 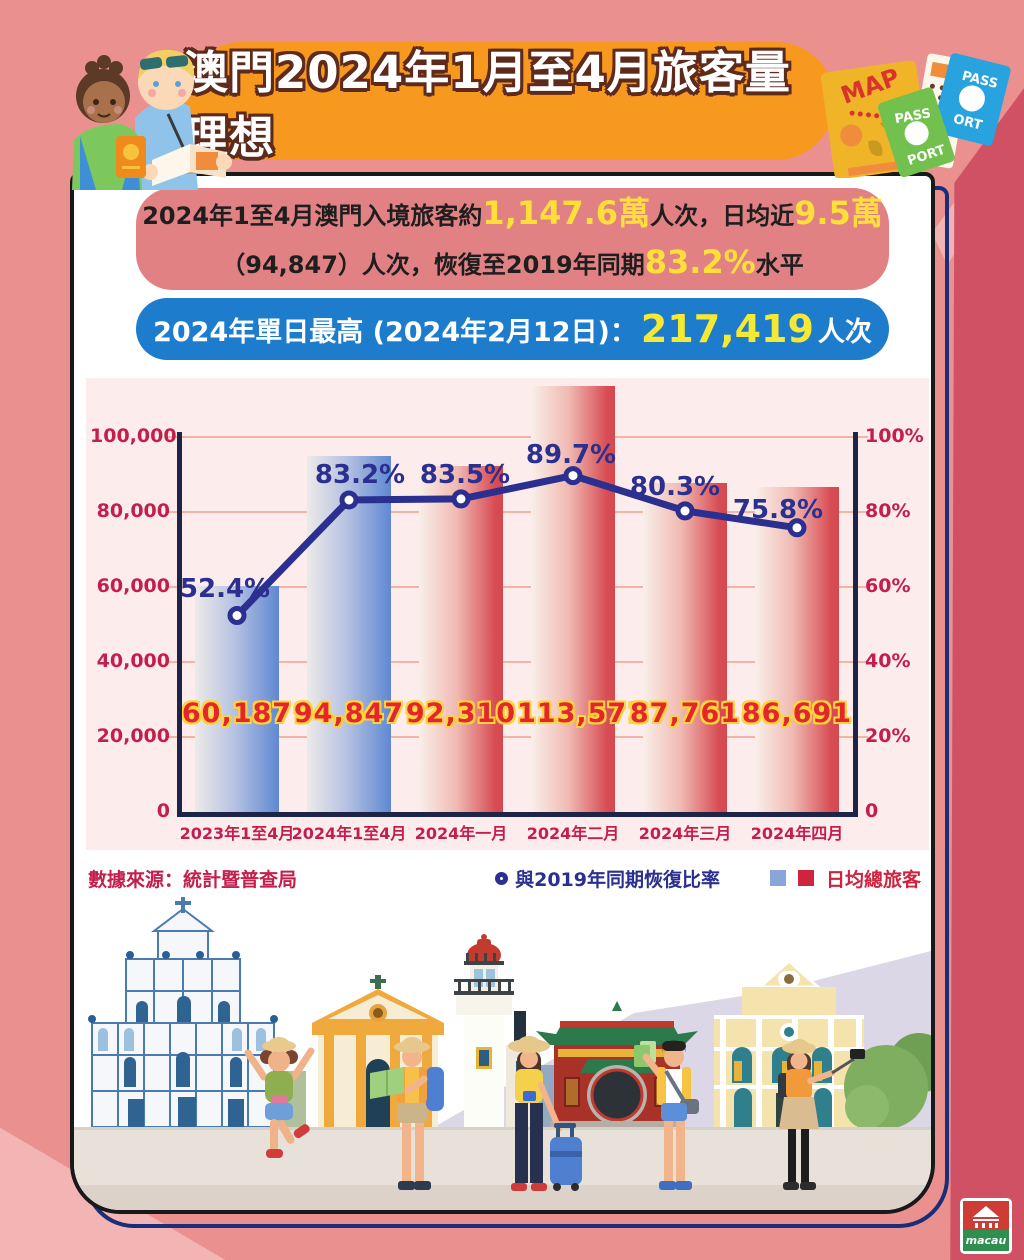 What do you see at coordinates (237, 833) in the screenshot?
I see `x-axis-label: 2023年1至4月` at bounding box center [237, 833].